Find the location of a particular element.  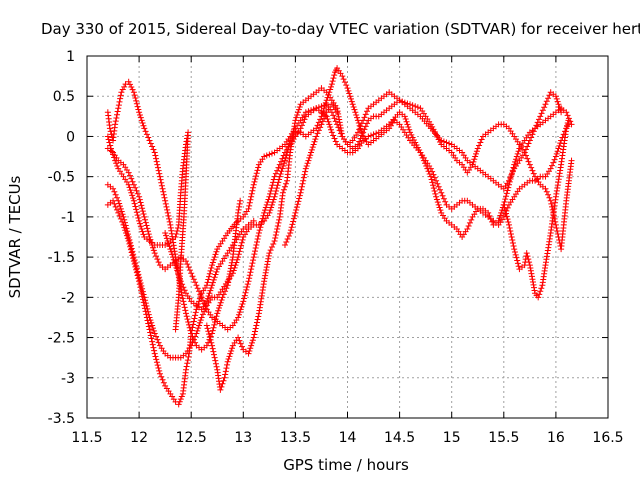

y-tick-label: -3 is located at coordinates (68, 379).